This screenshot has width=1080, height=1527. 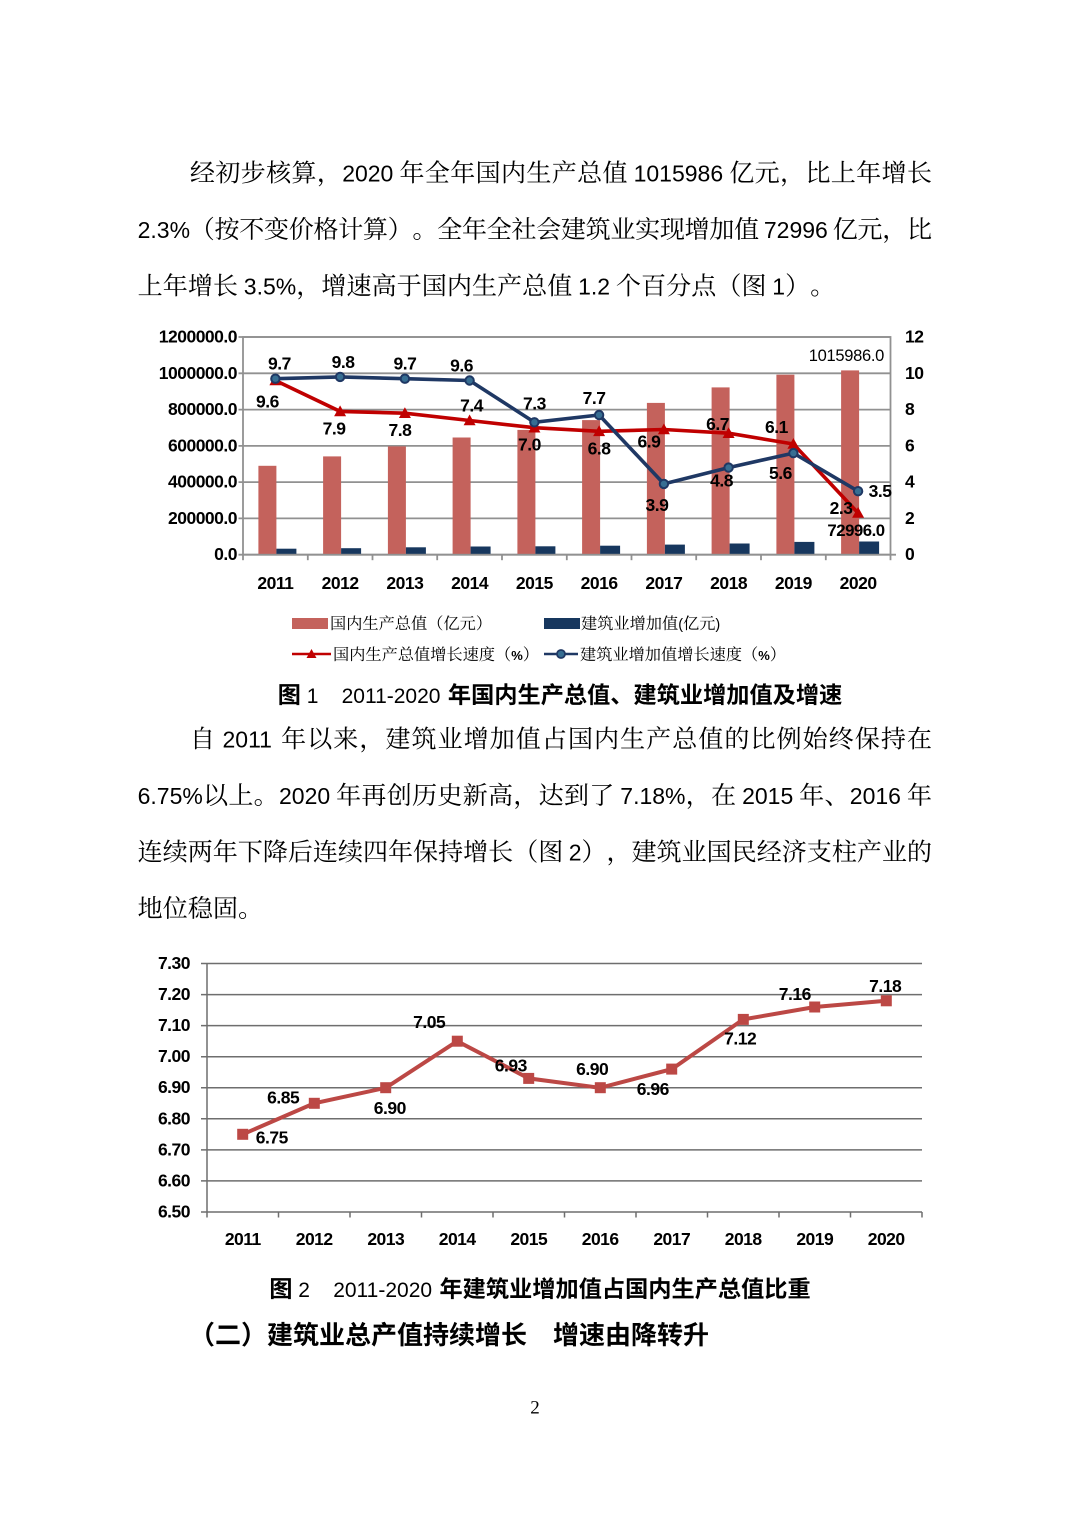 I want to click on svg-text: 6.60, so click(x=174, y=1180).